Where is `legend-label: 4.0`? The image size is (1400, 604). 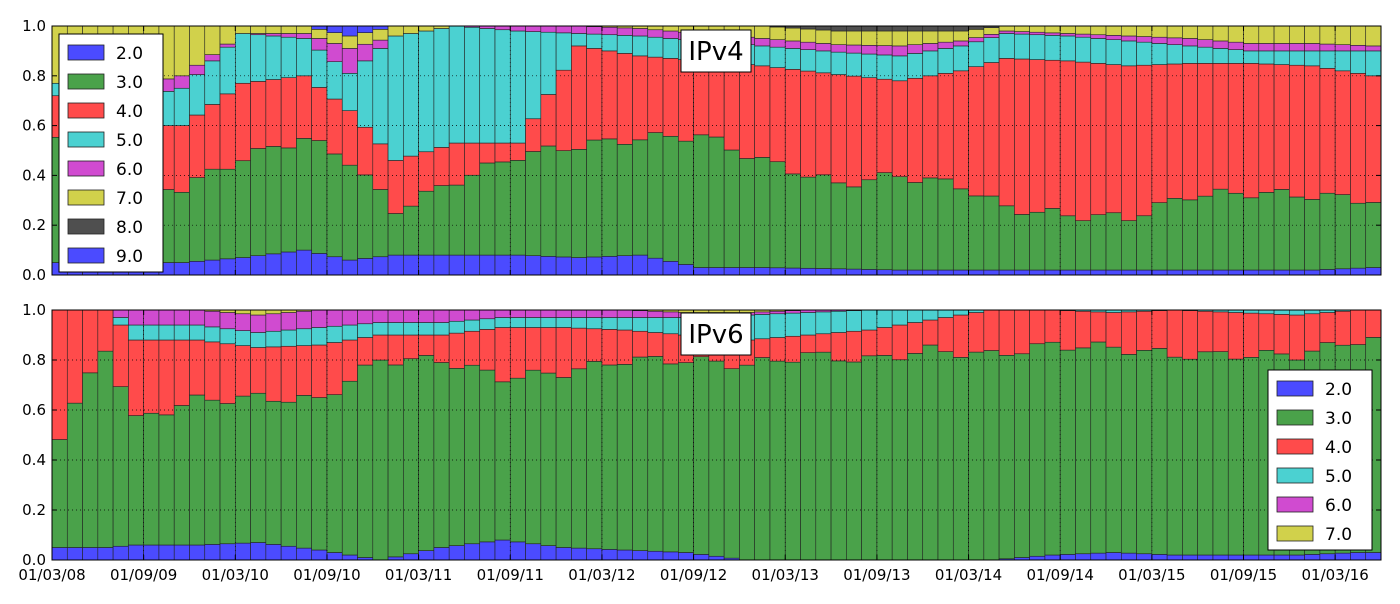
legend-label: 4.0 is located at coordinates (1338, 448).